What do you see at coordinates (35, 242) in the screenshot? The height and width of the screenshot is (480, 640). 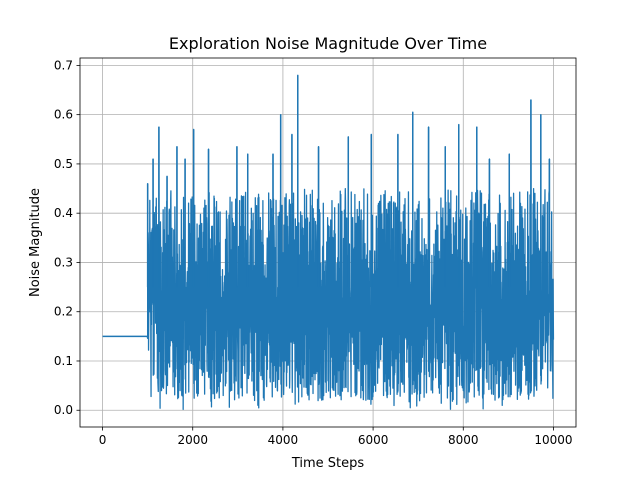 I see `y-axis-label: Noise Magnitude` at bounding box center [35, 242].